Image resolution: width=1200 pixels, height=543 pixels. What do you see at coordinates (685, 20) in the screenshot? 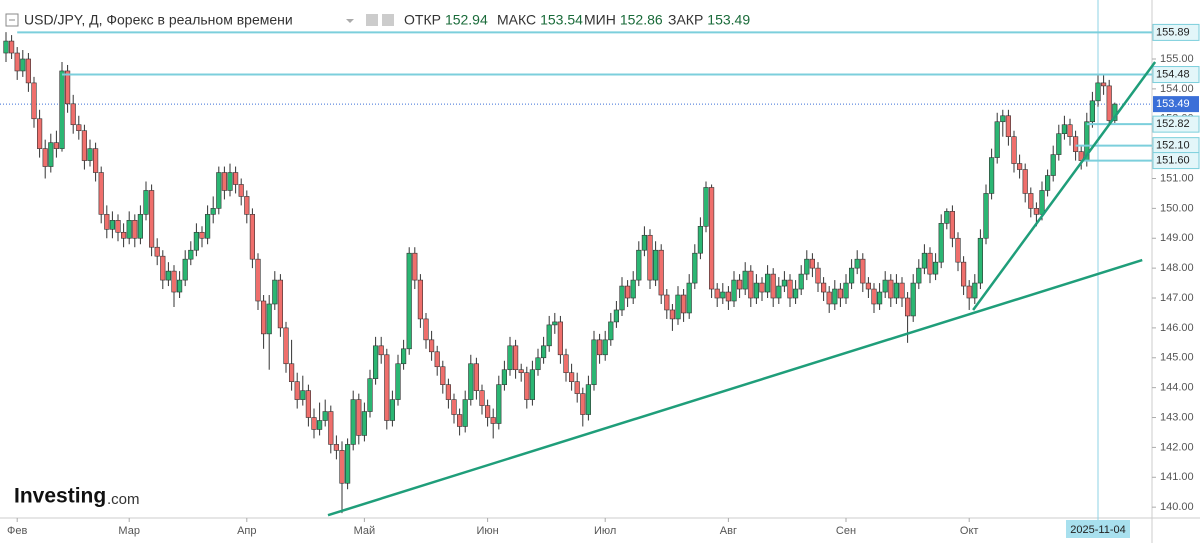
I see `header-label: ЗАКР` at bounding box center [685, 20].